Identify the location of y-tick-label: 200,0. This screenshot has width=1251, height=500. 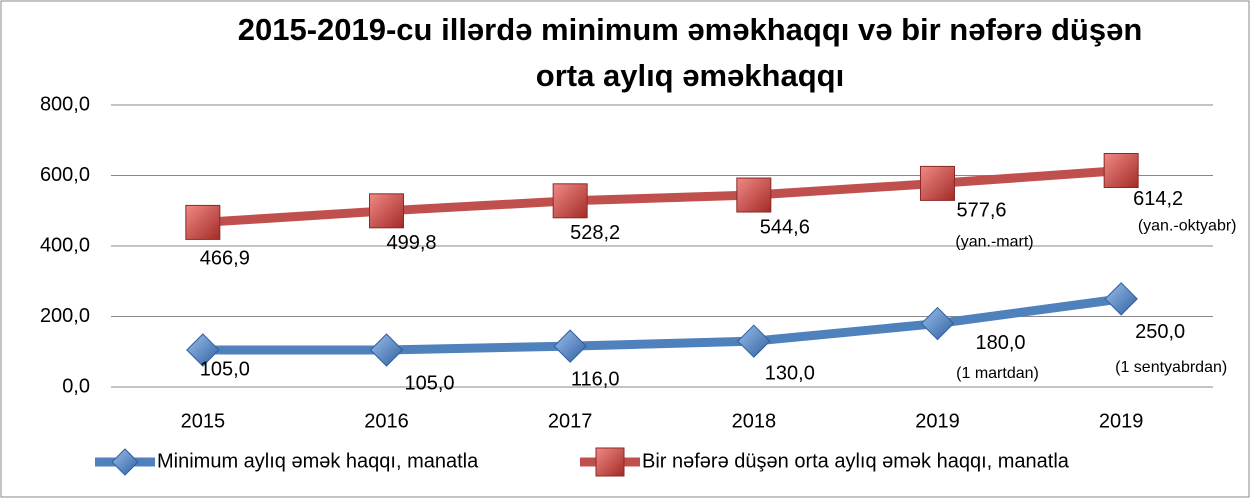
(65, 316).